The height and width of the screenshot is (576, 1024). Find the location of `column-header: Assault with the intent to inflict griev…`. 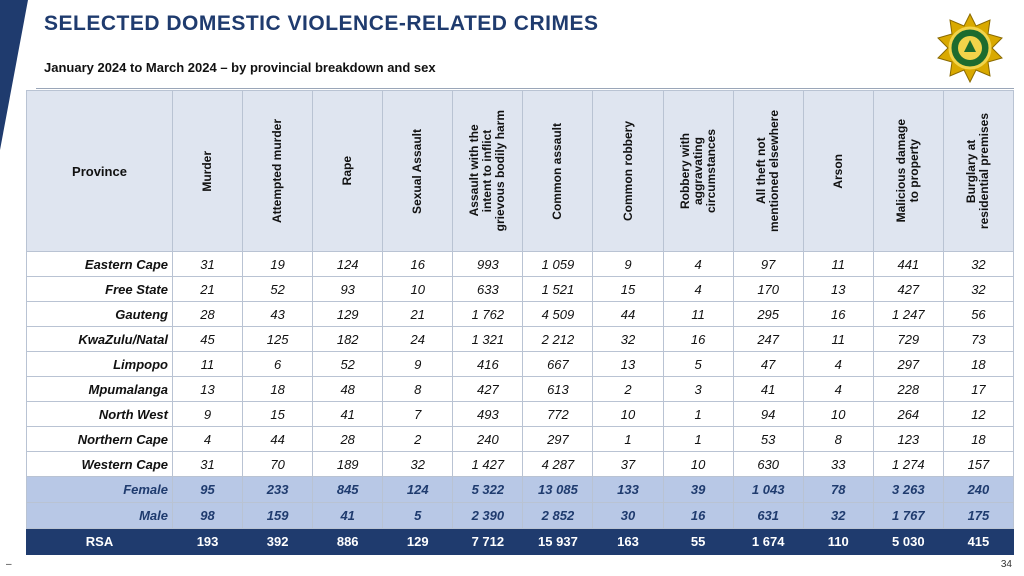

column-header: Assault with the intent to inflict griev… is located at coordinates (488, 171).